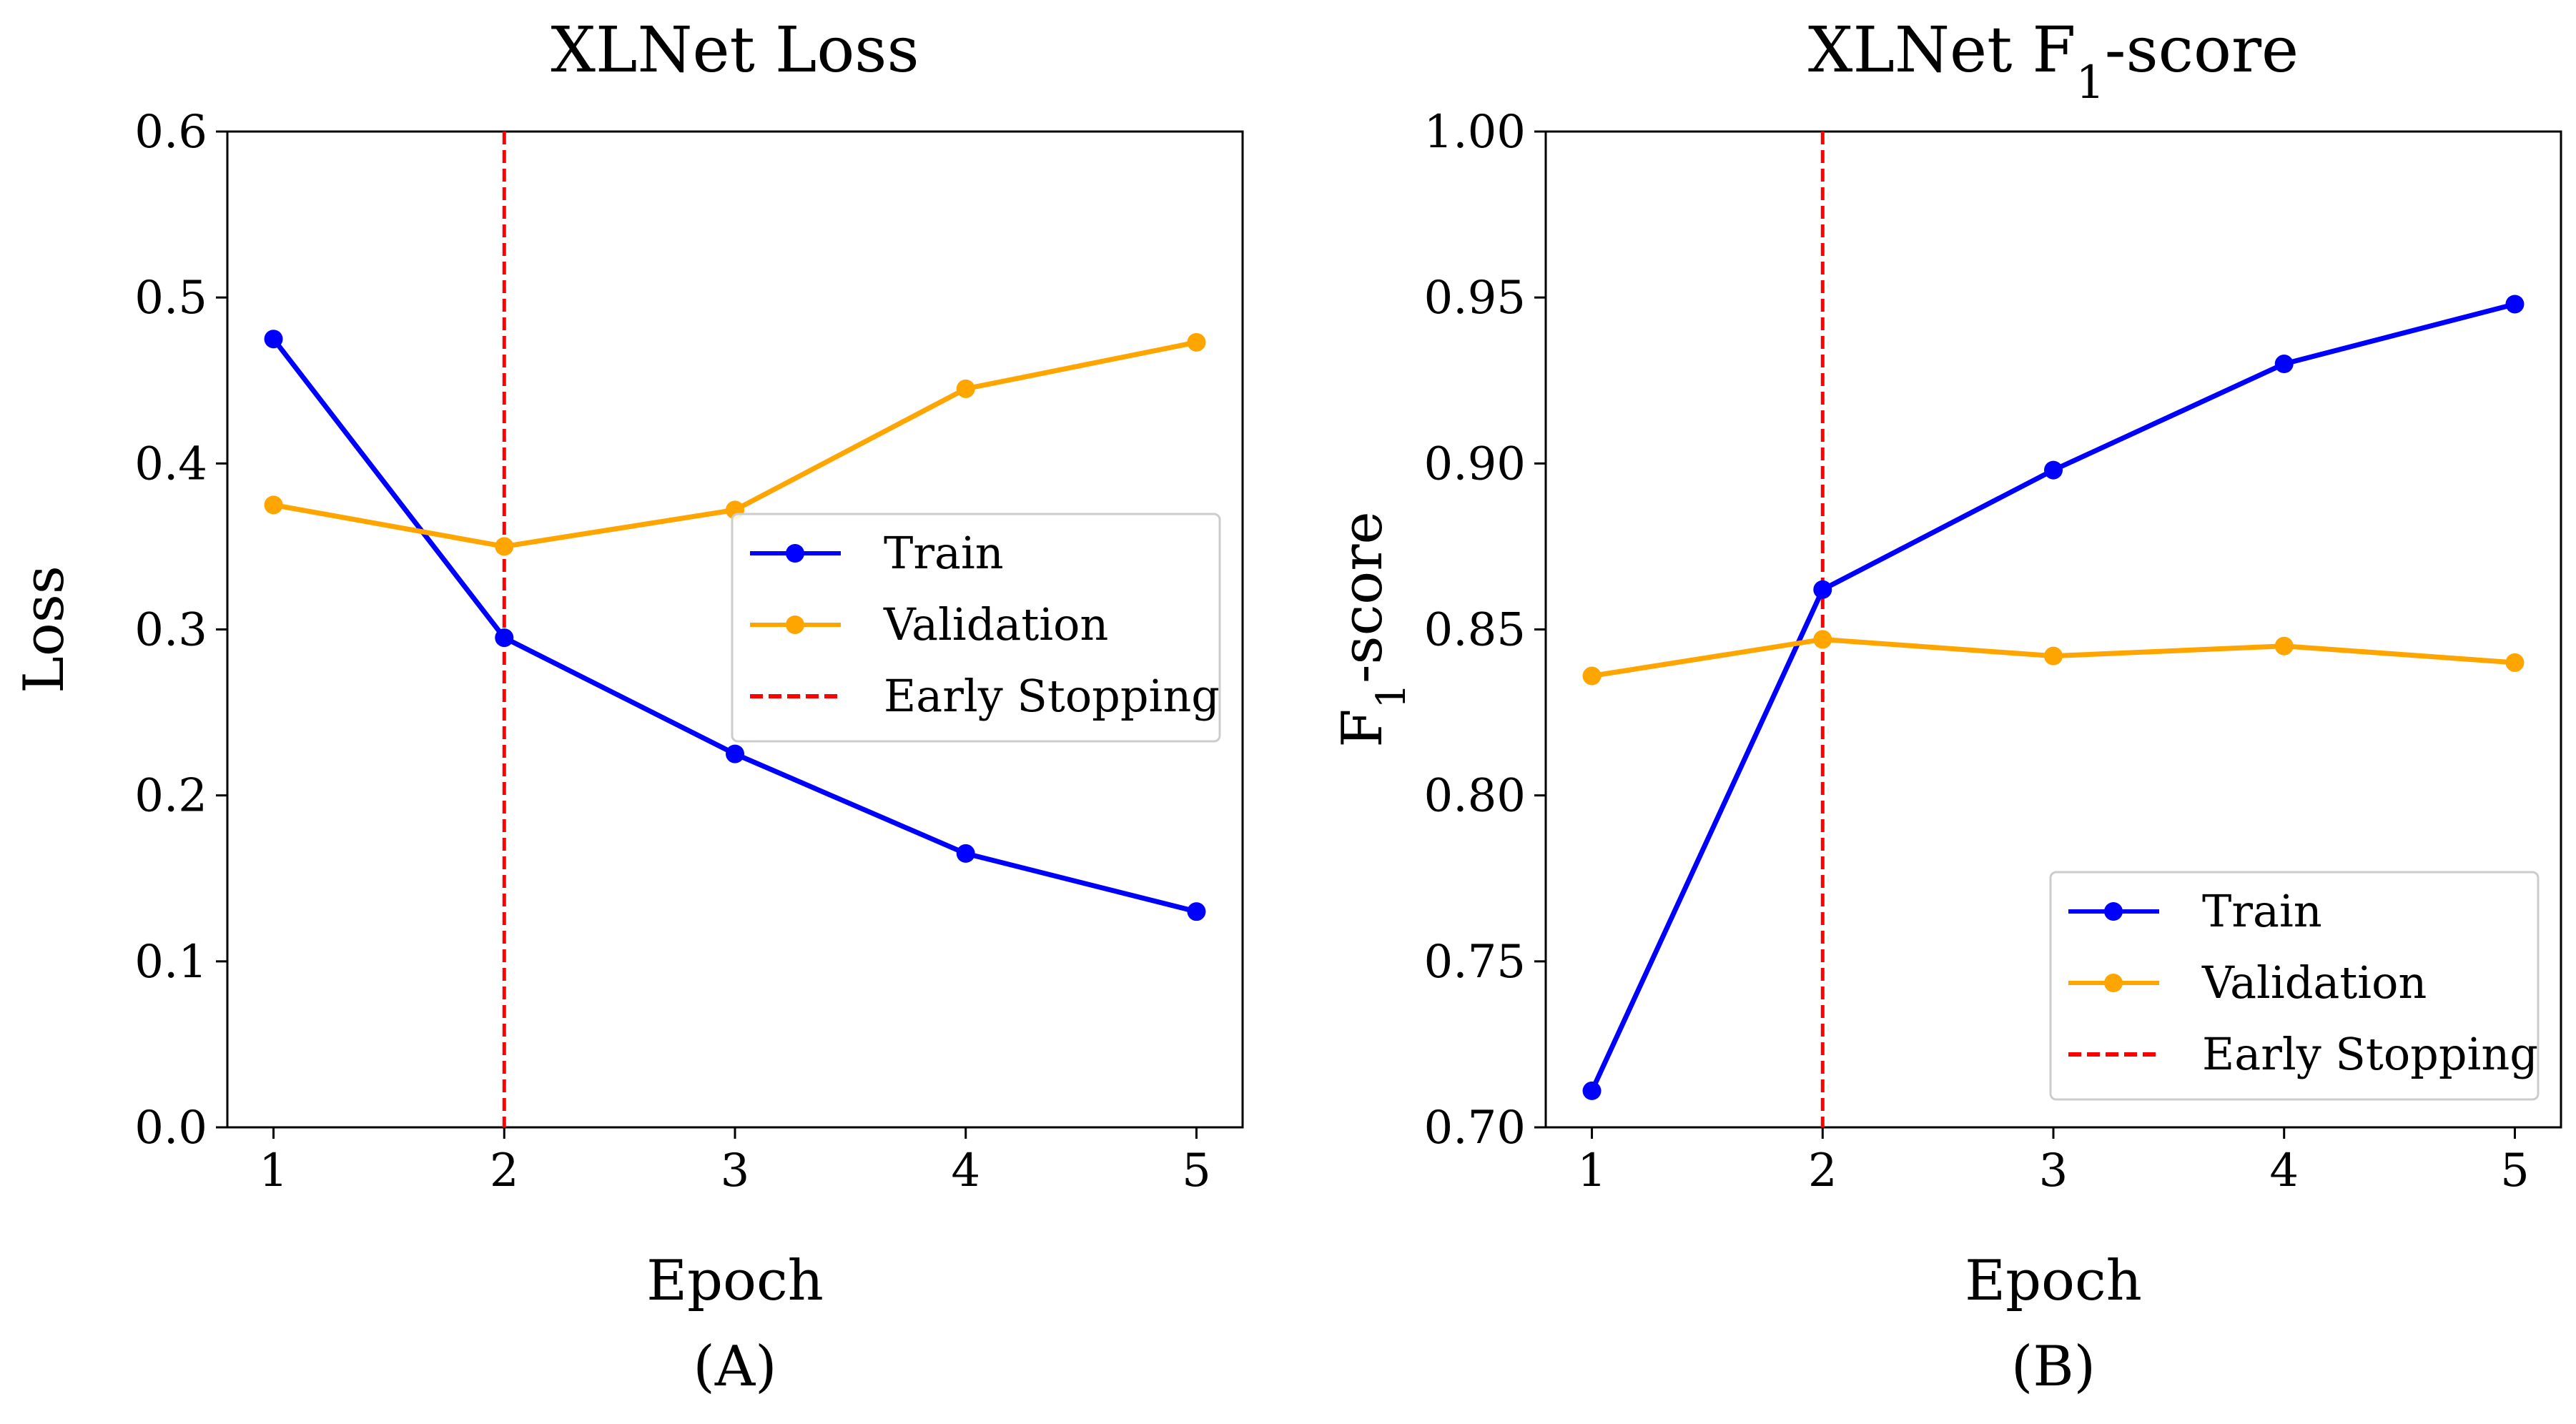  I want to click on chart-title: XLNet Loss, so click(735, 49).